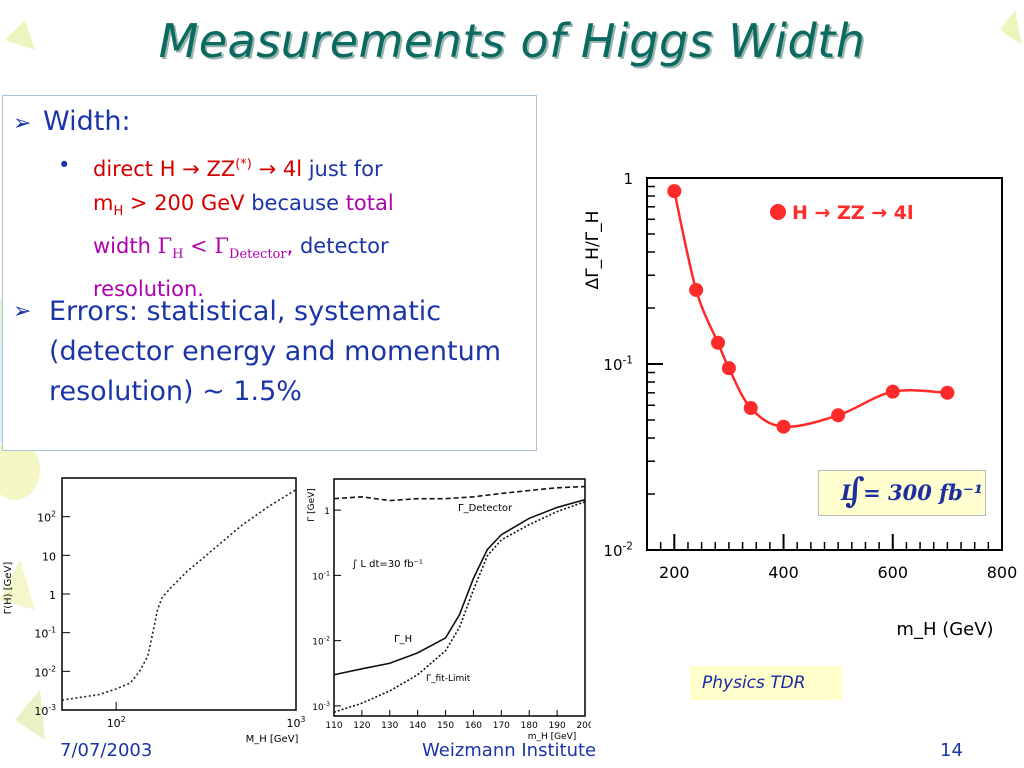 This screenshot has width=1024, height=768. Describe the element at coordinates (783, 572) in the screenshot. I see `x-tick-label: 400` at that location.